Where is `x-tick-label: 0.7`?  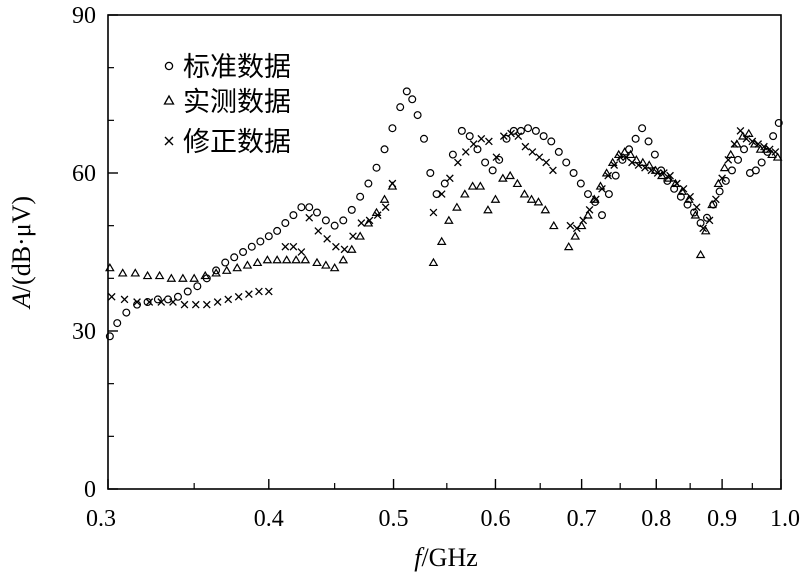 x-tick-label: 0.7 is located at coordinates (582, 519).